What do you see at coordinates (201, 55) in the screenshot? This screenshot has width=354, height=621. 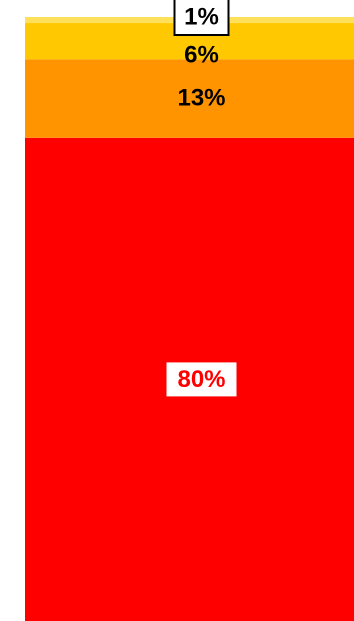 I see `segment-label-6: 6%` at bounding box center [201, 55].